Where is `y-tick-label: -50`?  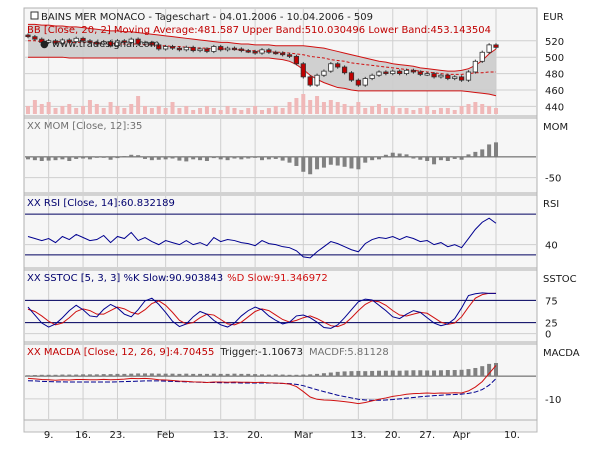 y-tick-label: -50 is located at coordinates (553, 179).